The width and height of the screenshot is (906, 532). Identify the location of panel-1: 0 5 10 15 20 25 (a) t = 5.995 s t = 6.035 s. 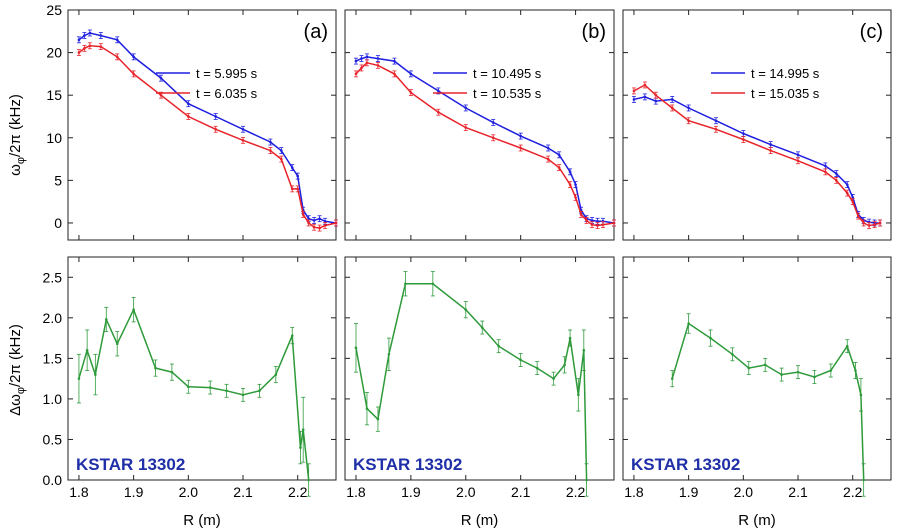
(192, 121).